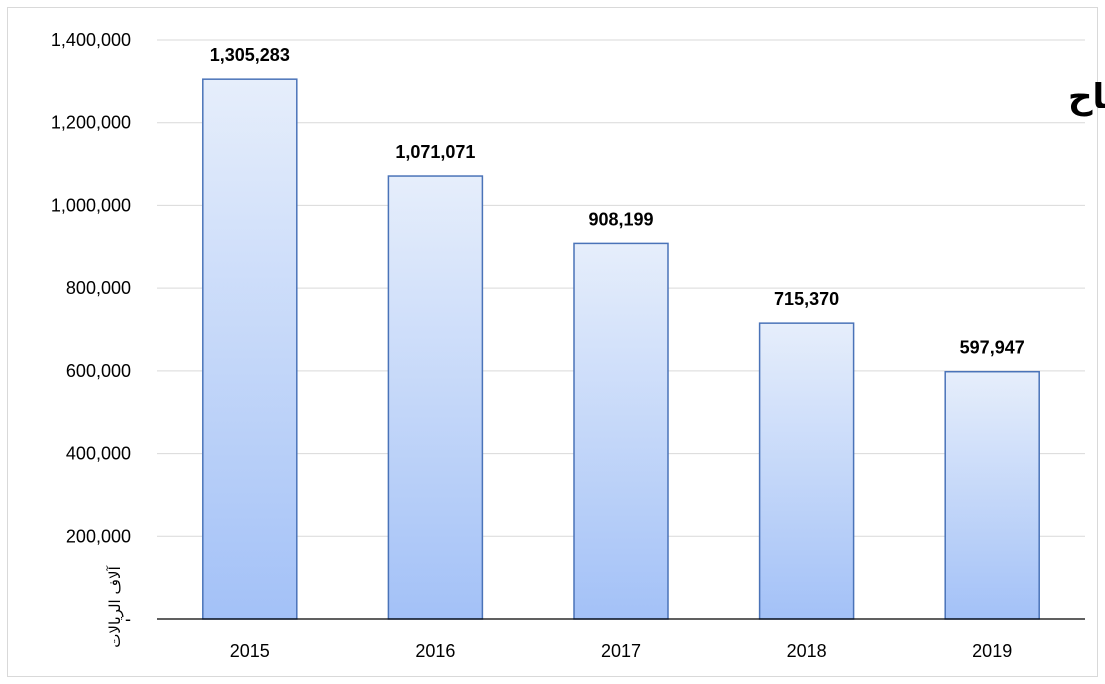  I want to click on data-label: 1,305,283, so click(250, 55).